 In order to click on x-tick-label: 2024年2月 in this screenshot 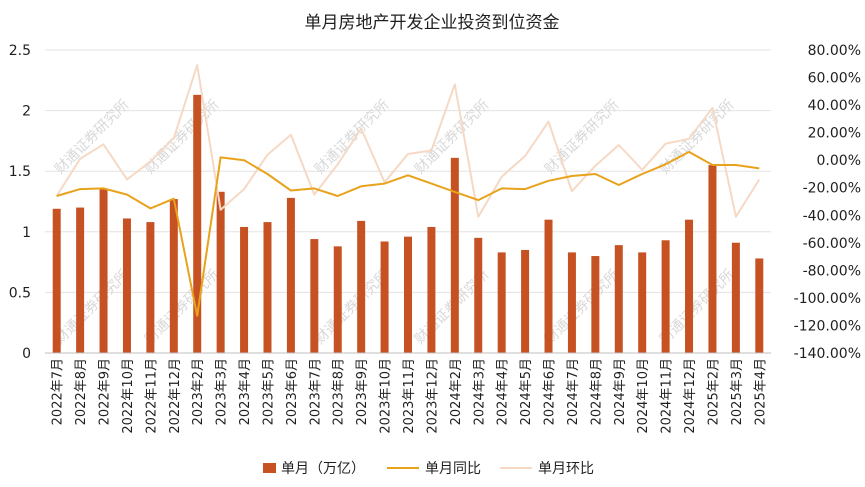, I will do `click(456, 391)`.